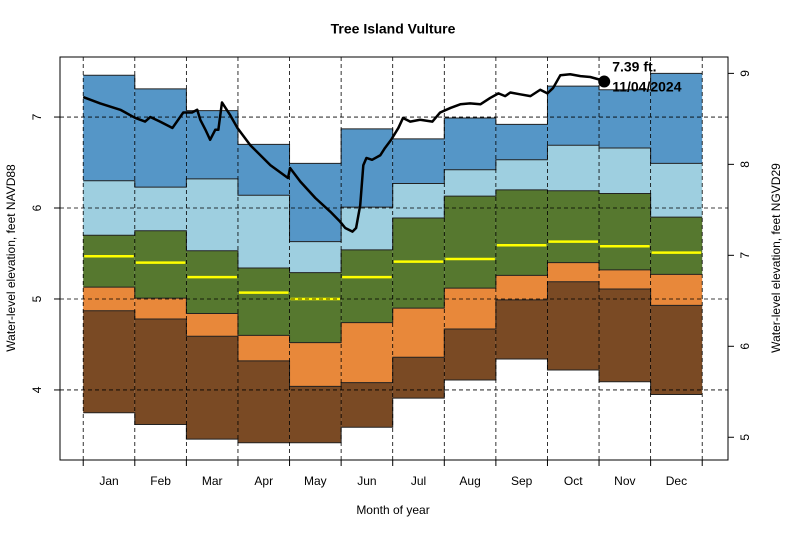 The height and width of the screenshot is (533, 800). What do you see at coordinates (745, 255) in the screenshot?
I see `y2-tick-label: 7` at bounding box center [745, 255].